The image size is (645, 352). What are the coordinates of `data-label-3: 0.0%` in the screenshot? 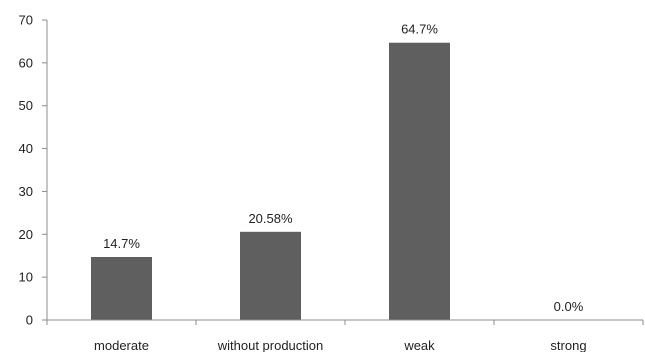 It's located at (569, 306).